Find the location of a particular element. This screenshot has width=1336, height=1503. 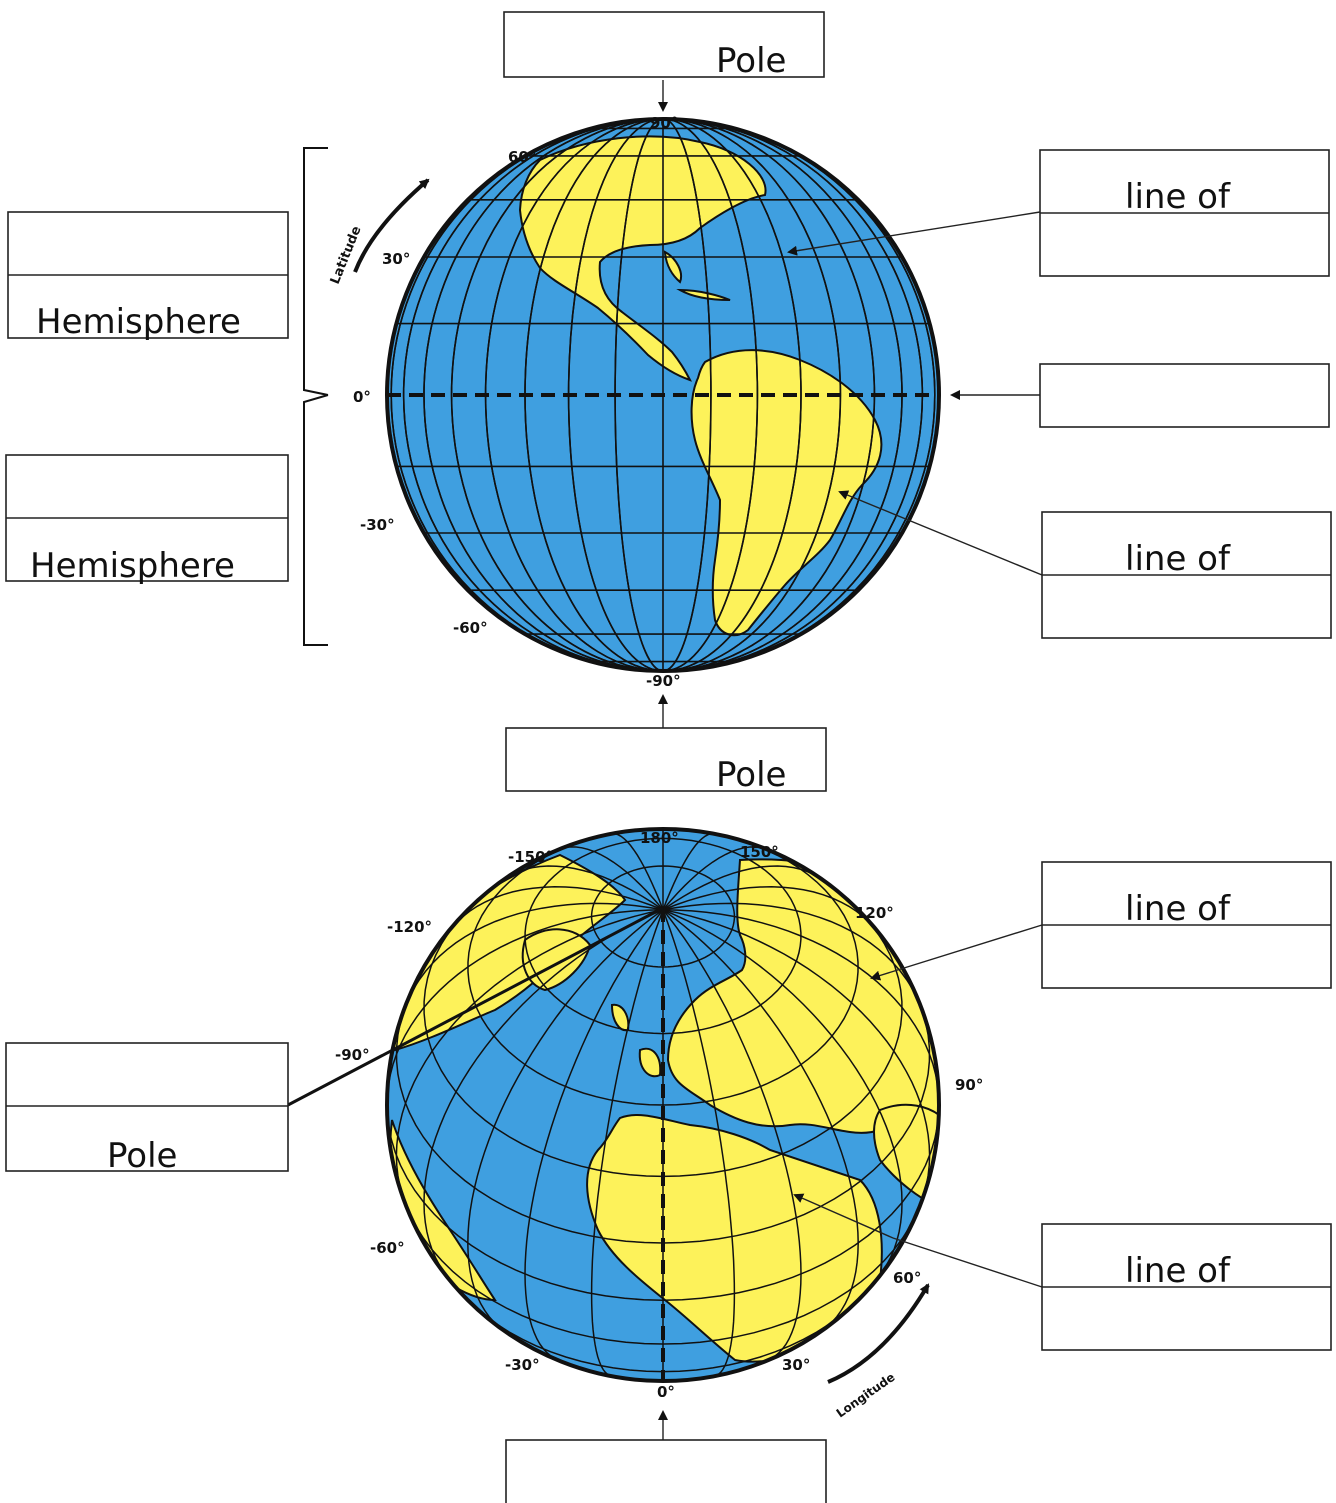

southern-hemisphere-label-box: Hemisphere is located at coordinates (147, 520).